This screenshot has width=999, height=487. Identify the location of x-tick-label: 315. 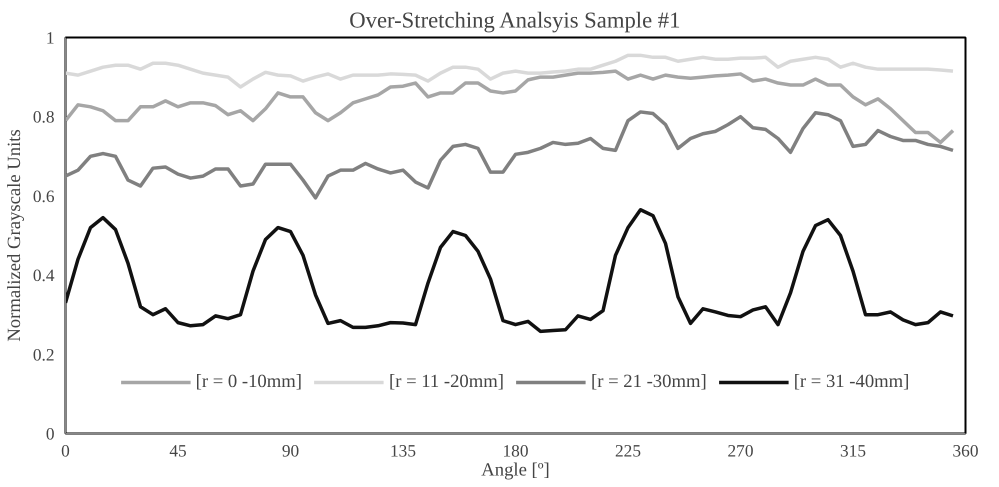
(853, 451).